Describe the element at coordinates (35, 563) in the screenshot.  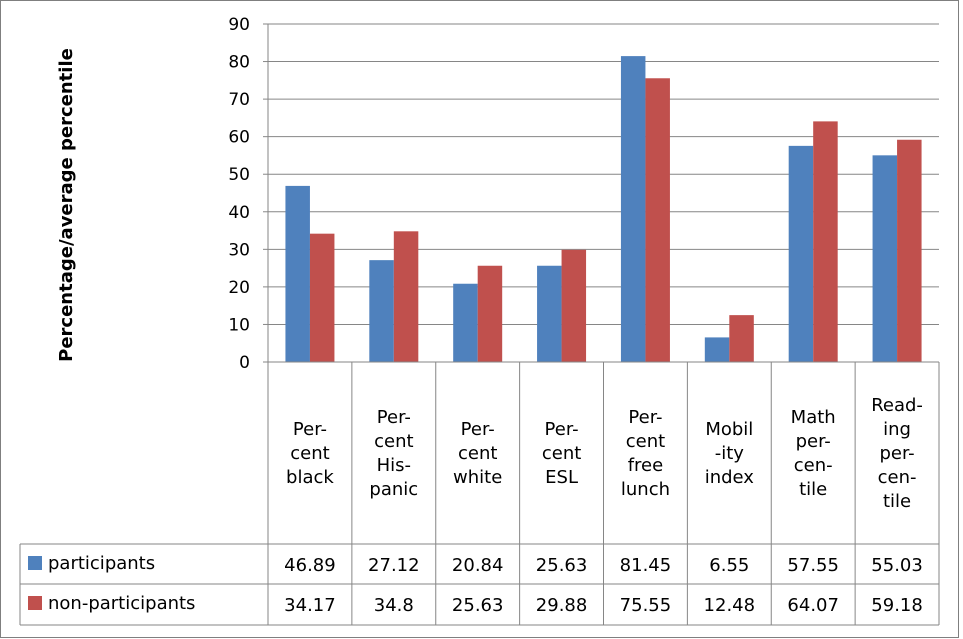
I see `legend-swatch-participants` at that location.